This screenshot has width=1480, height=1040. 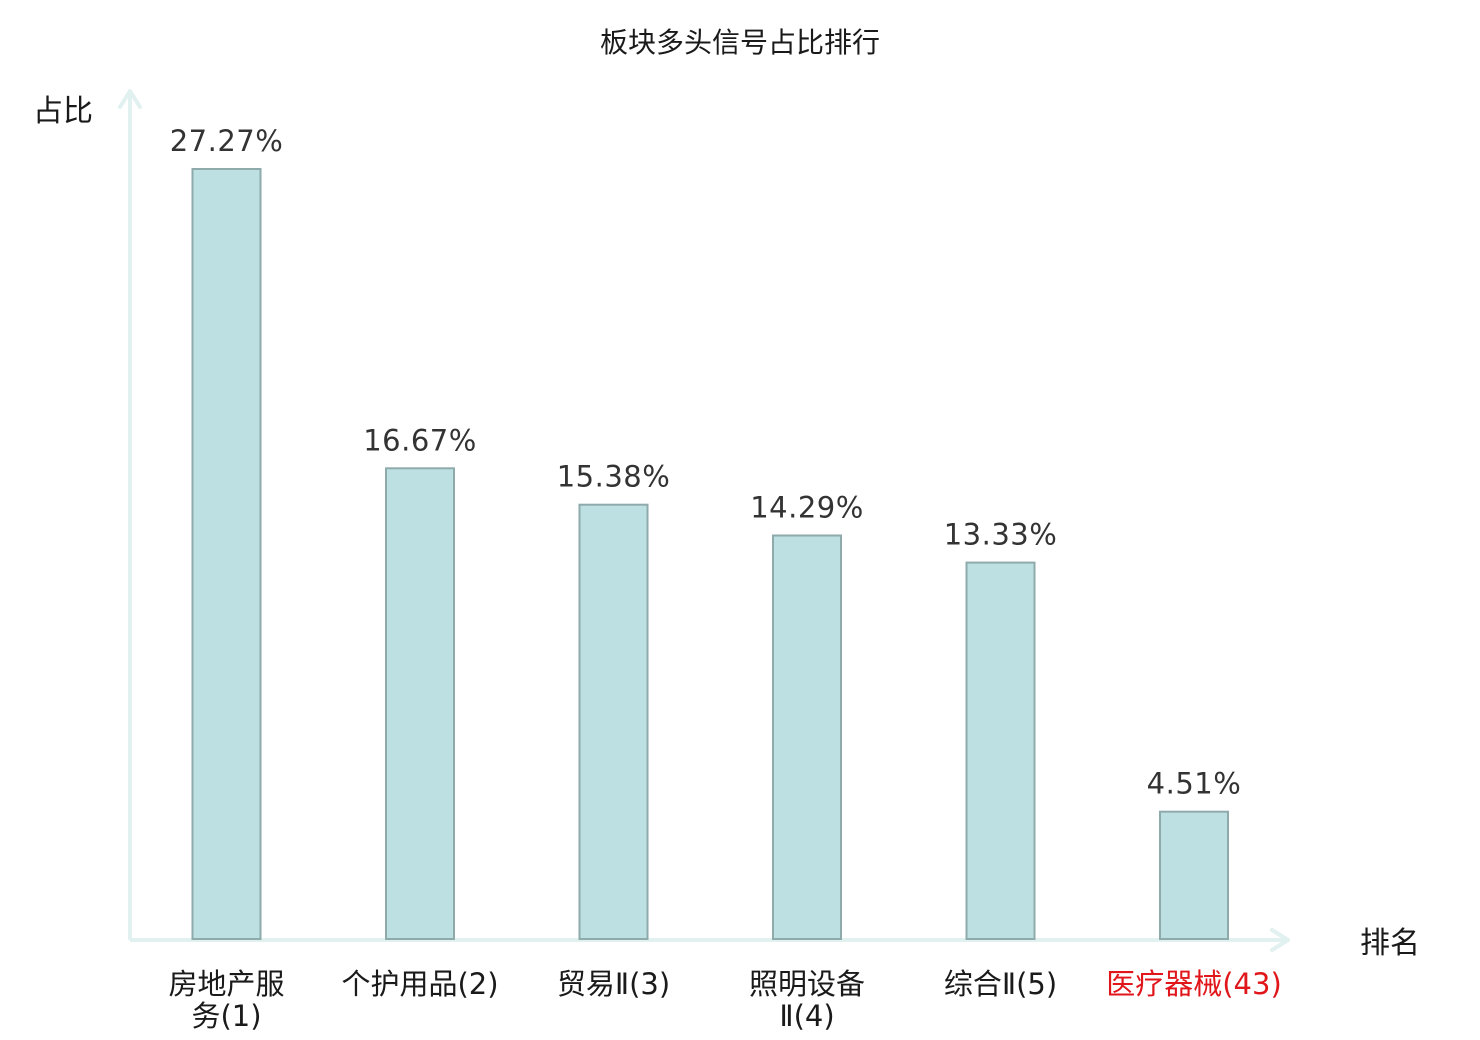 I want to click on data-label: 15.38%, so click(x=614, y=477).